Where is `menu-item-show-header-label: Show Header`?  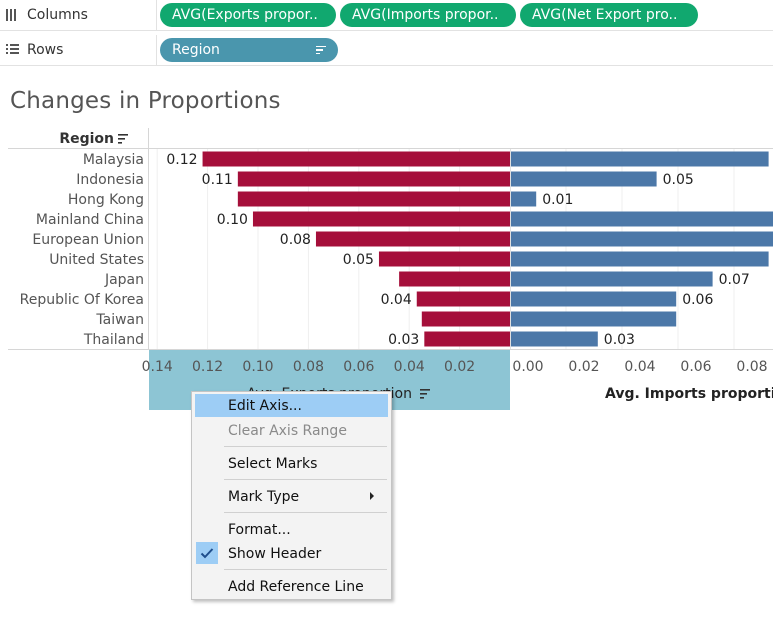
menu-item-show-header-label: Show Header is located at coordinates (275, 553).